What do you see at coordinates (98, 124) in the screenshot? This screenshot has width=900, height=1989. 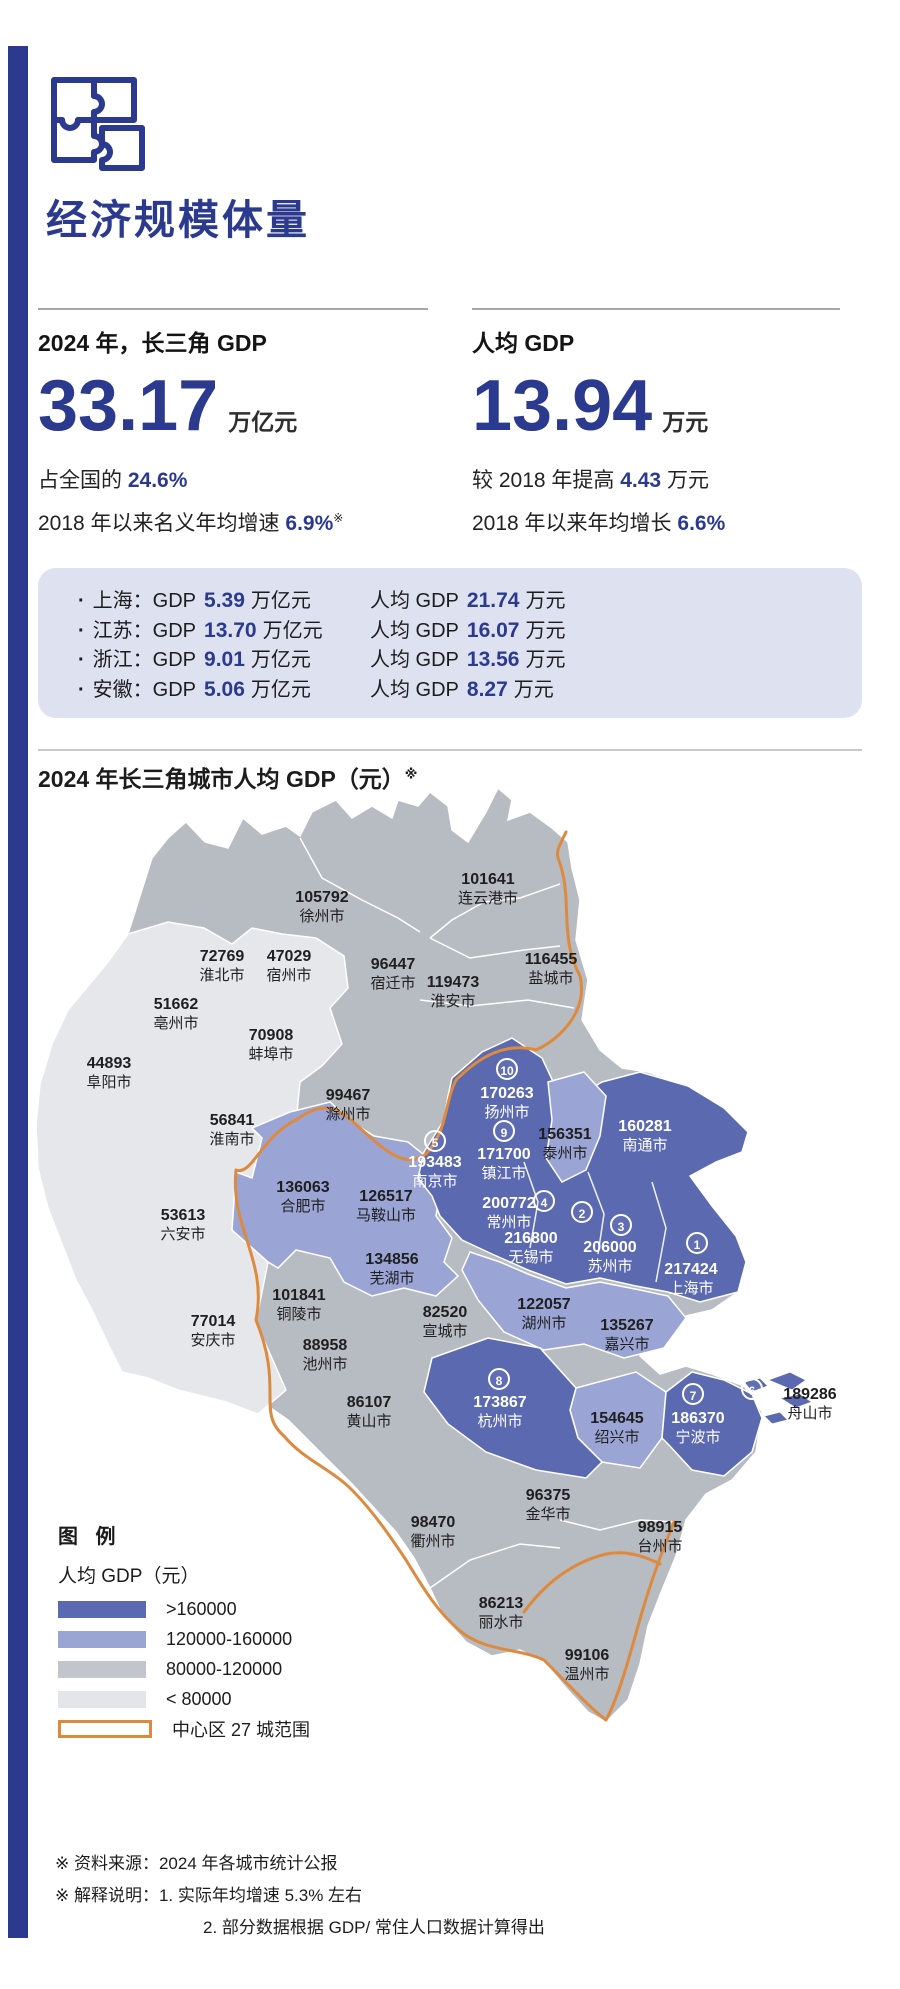 I see `puzzle-icon` at bounding box center [98, 124].